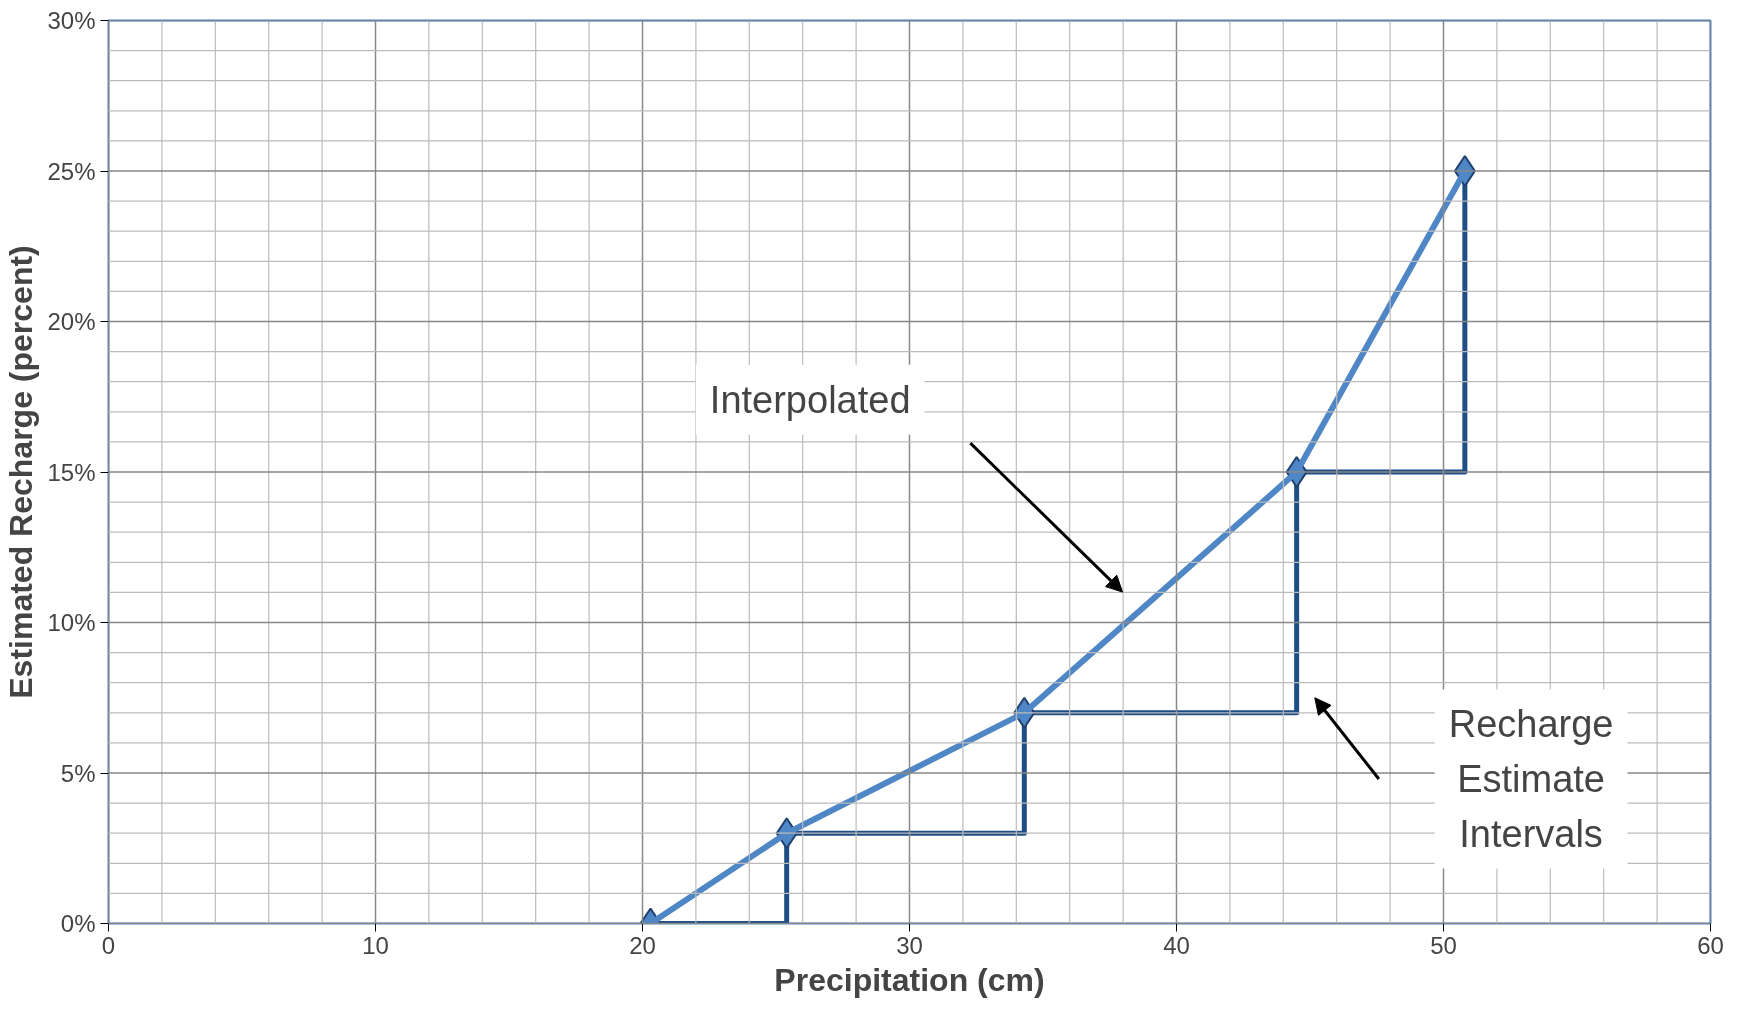 The image size is (1756, 1017). I want to click on x-tick-label: 0, so click(108, 945).